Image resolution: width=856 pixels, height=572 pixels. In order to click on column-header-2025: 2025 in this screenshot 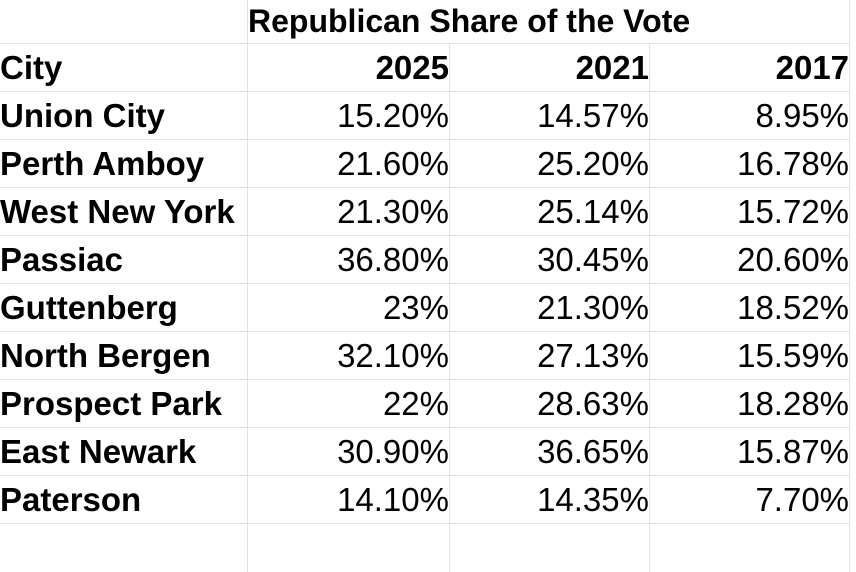, I will do `click(349, 68)`.